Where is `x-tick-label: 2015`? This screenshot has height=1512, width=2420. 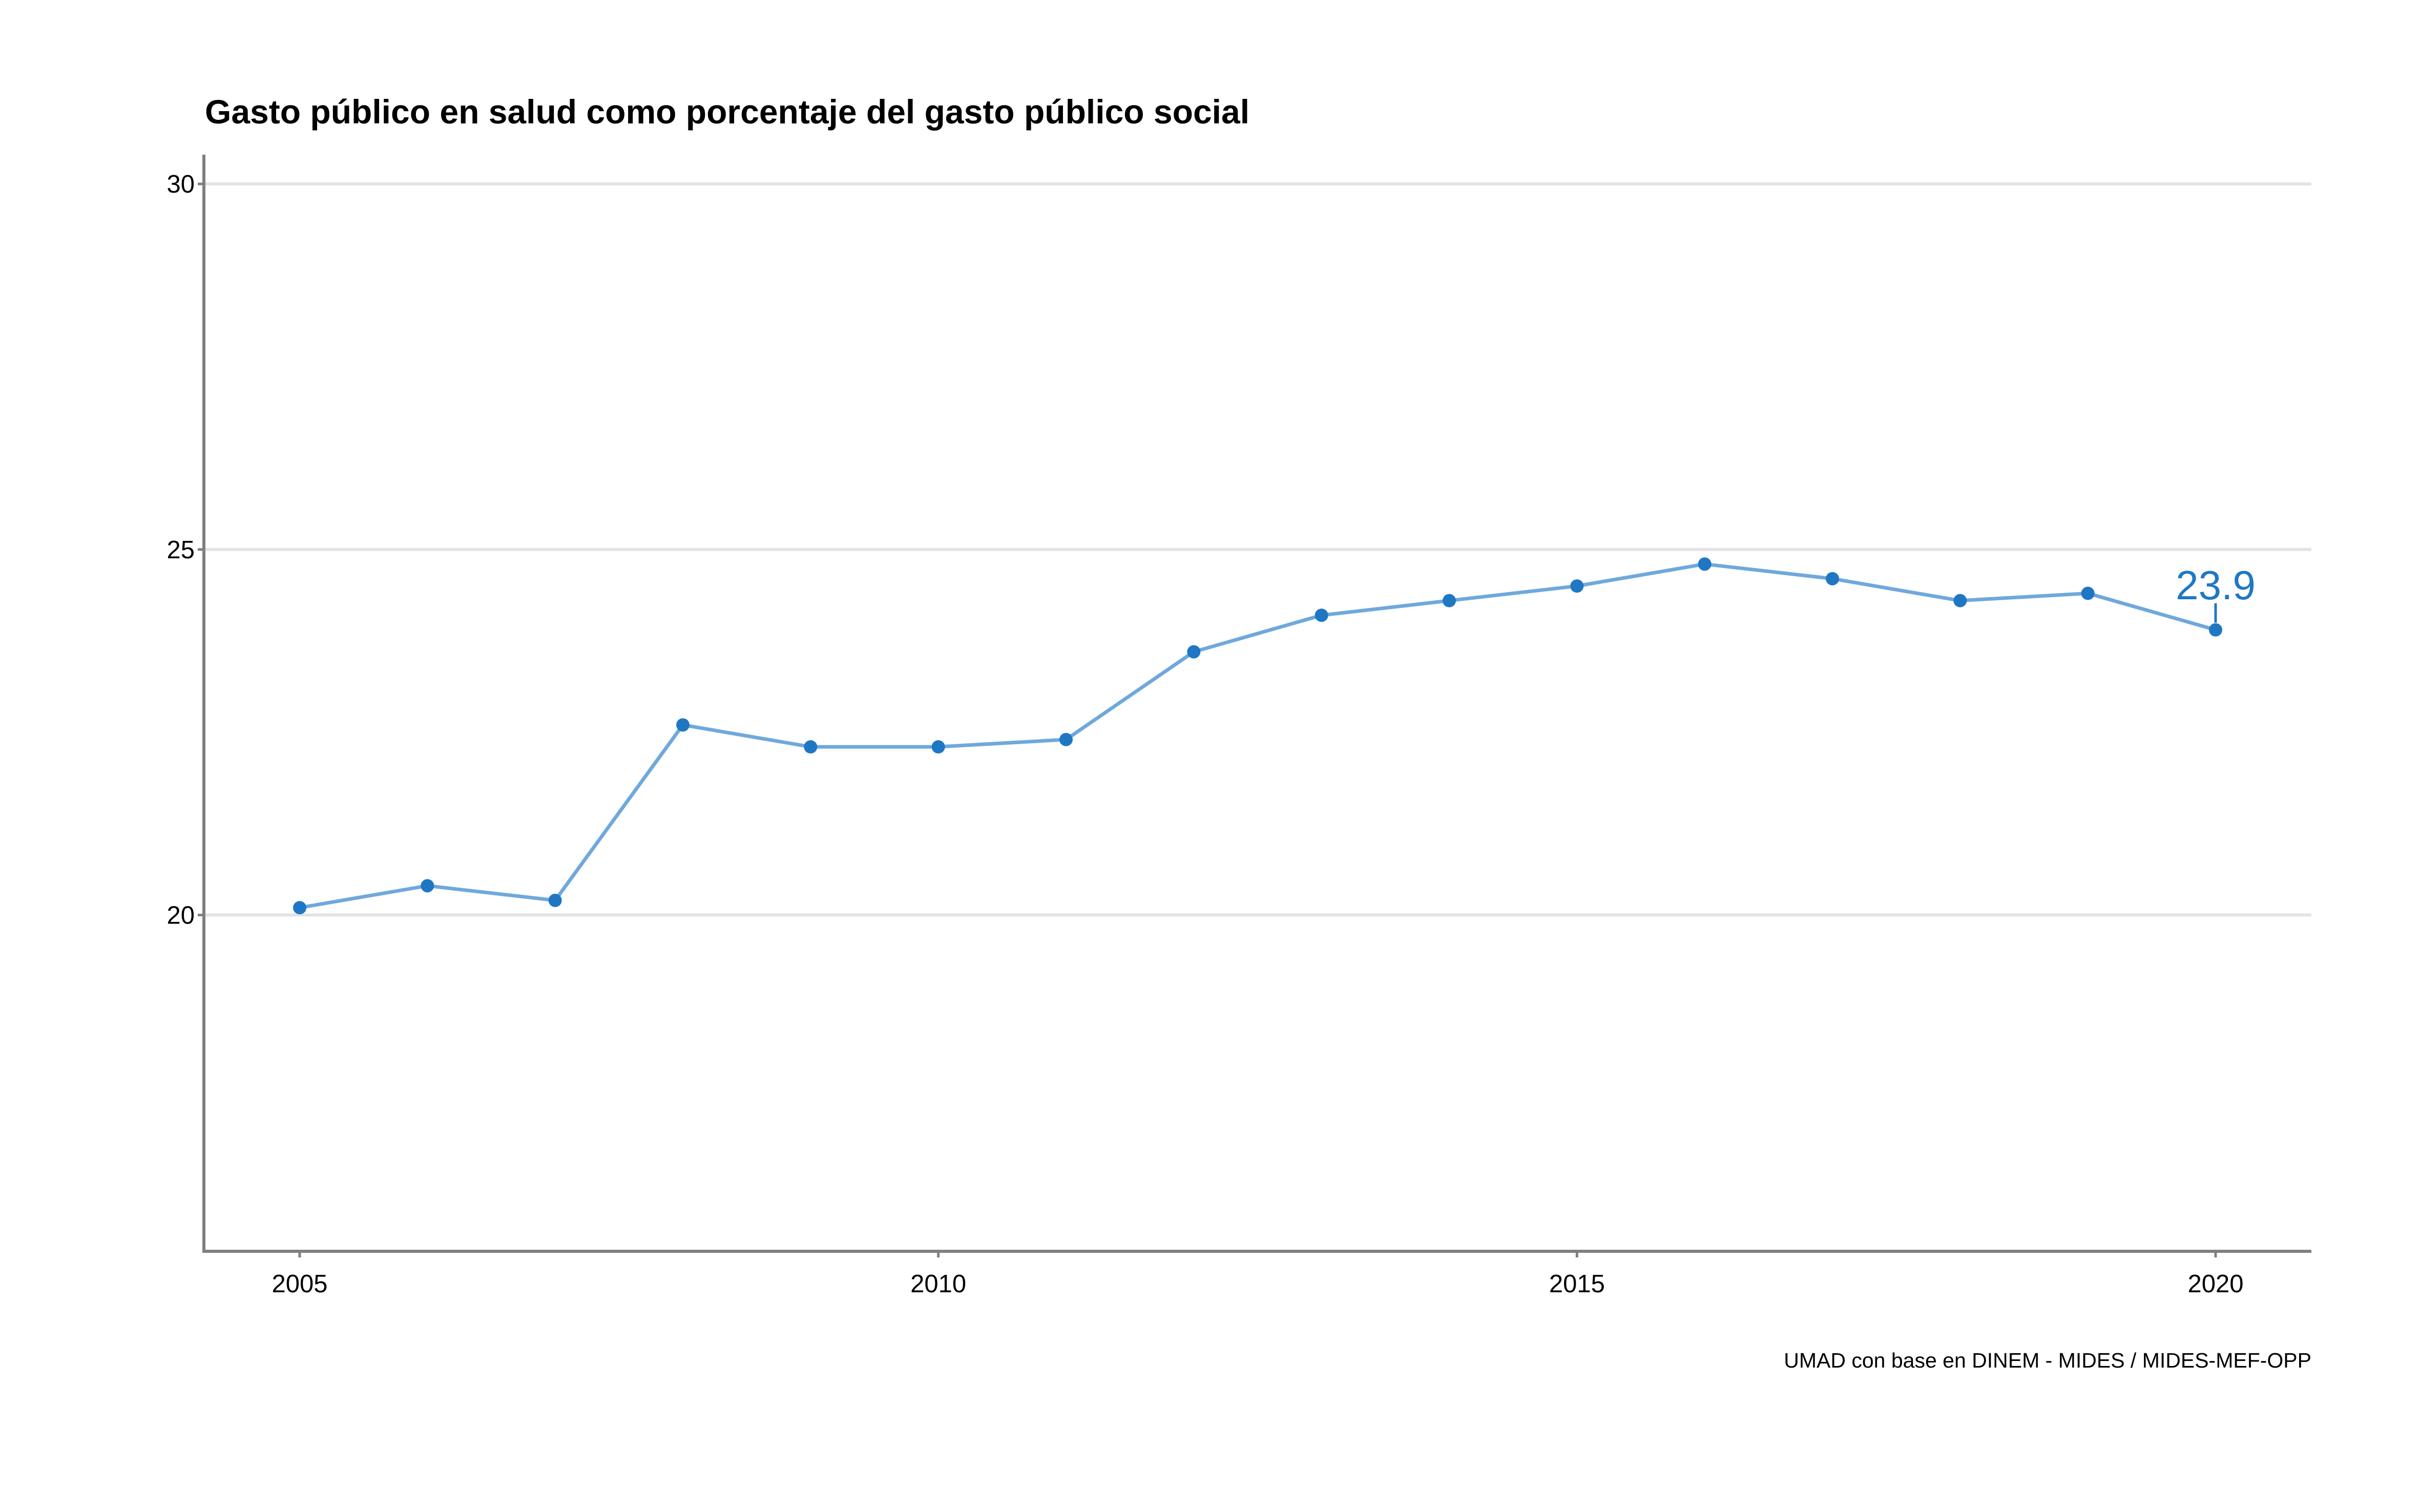
x-tick-label: 2015 is located at coordinates (1577, 1284).